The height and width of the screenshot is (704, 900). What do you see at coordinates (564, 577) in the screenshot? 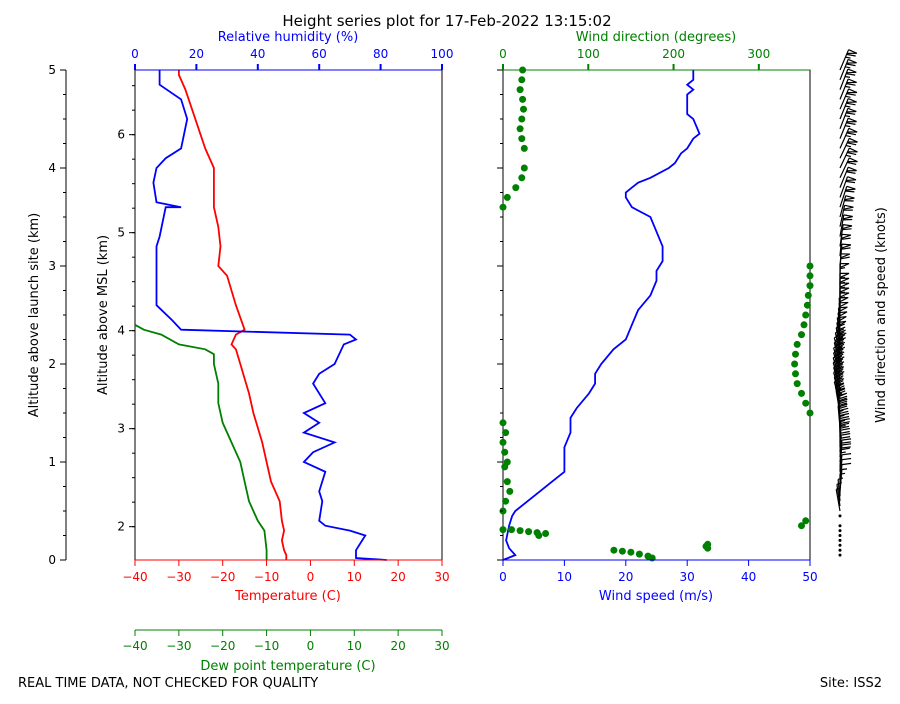
I see `wind-speed-tick-label: 10` at bounding box center [564, 577].